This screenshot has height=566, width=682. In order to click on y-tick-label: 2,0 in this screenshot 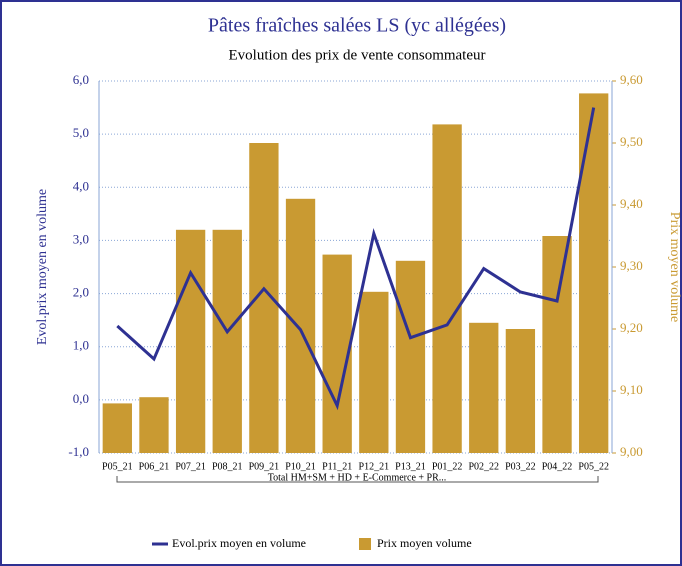, I will do `click(81, 292)`.